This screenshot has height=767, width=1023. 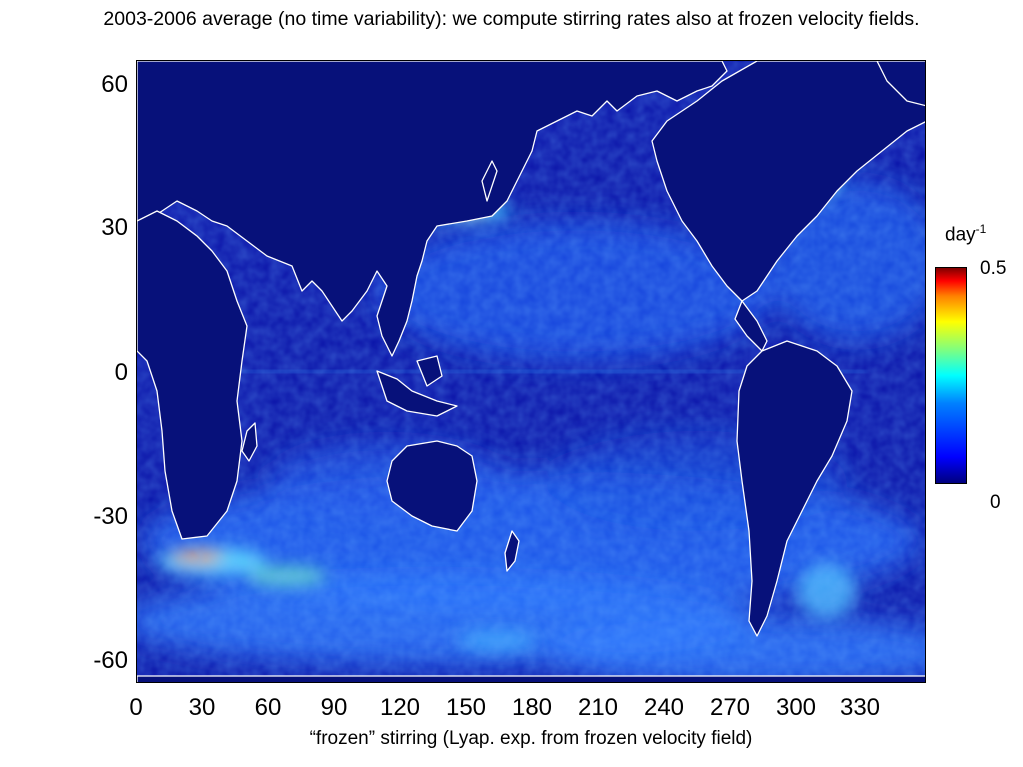 What do you see at coordinates (951, 375) in the screenshot?
I see `colorbar` at bounding box center [951, 375].